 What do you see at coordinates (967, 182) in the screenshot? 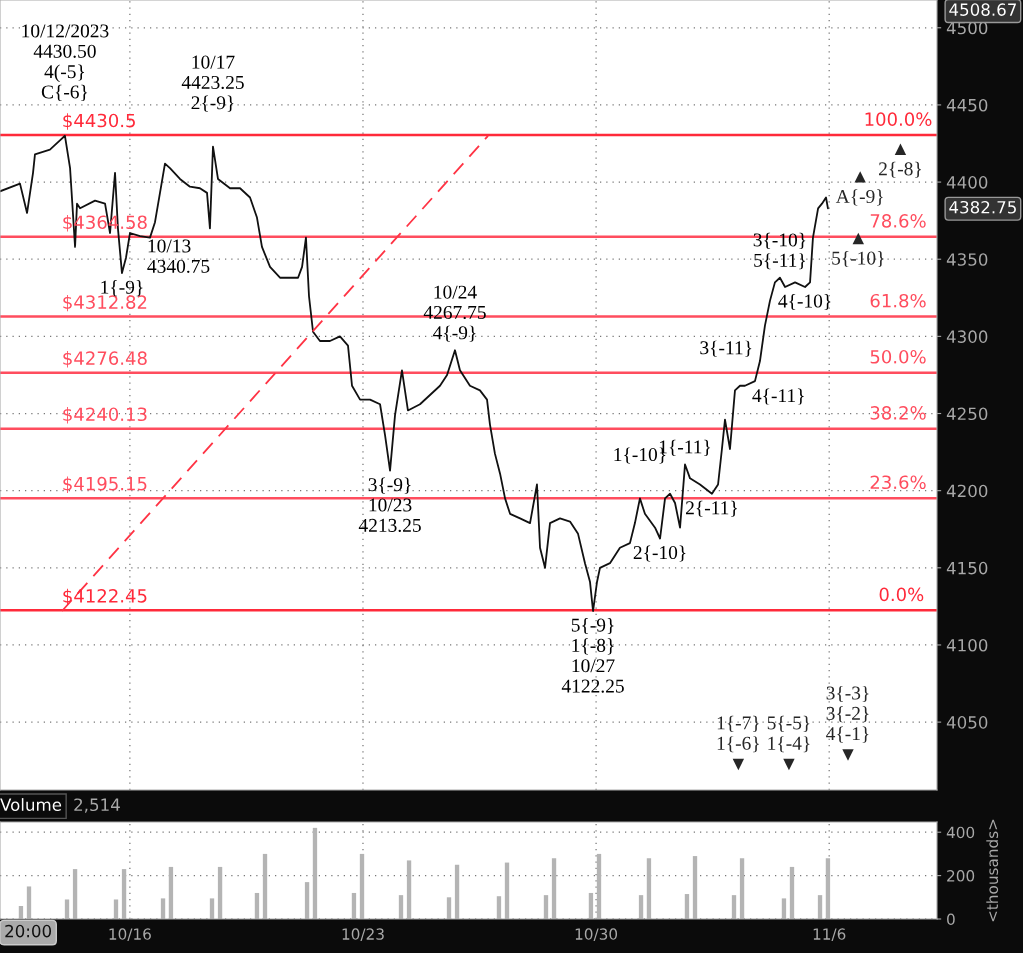
I see `y-tick-label: 4400` at bounding box center [967, 182].